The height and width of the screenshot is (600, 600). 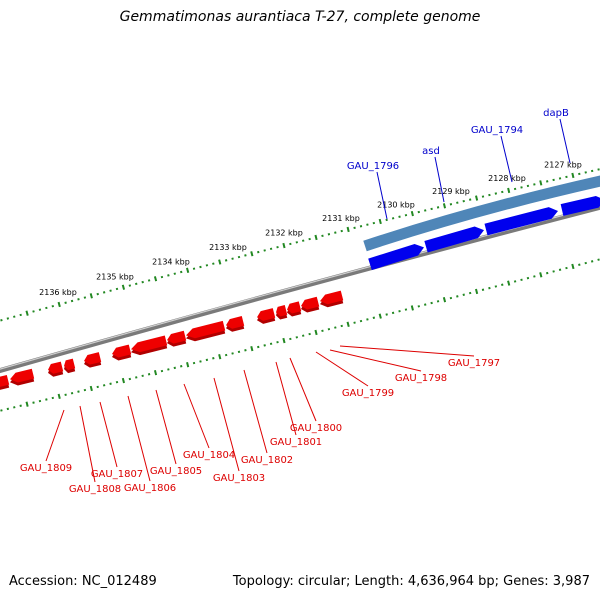 I want to click on scale-label: 2131 kbp, so click(x=341, y=218).